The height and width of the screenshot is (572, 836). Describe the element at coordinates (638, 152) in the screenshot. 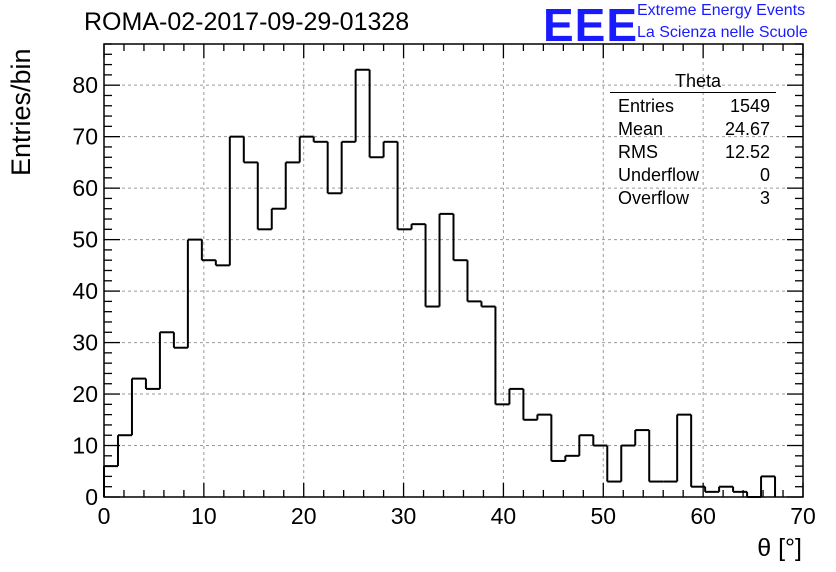

I see `stats-label: RMS` at that location.